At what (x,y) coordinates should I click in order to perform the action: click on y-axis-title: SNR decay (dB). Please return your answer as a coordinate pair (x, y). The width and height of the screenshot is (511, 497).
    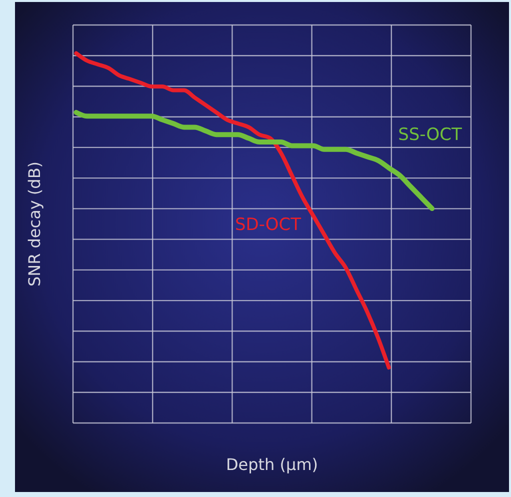
    Looking at the image, I should click on (34, 224).